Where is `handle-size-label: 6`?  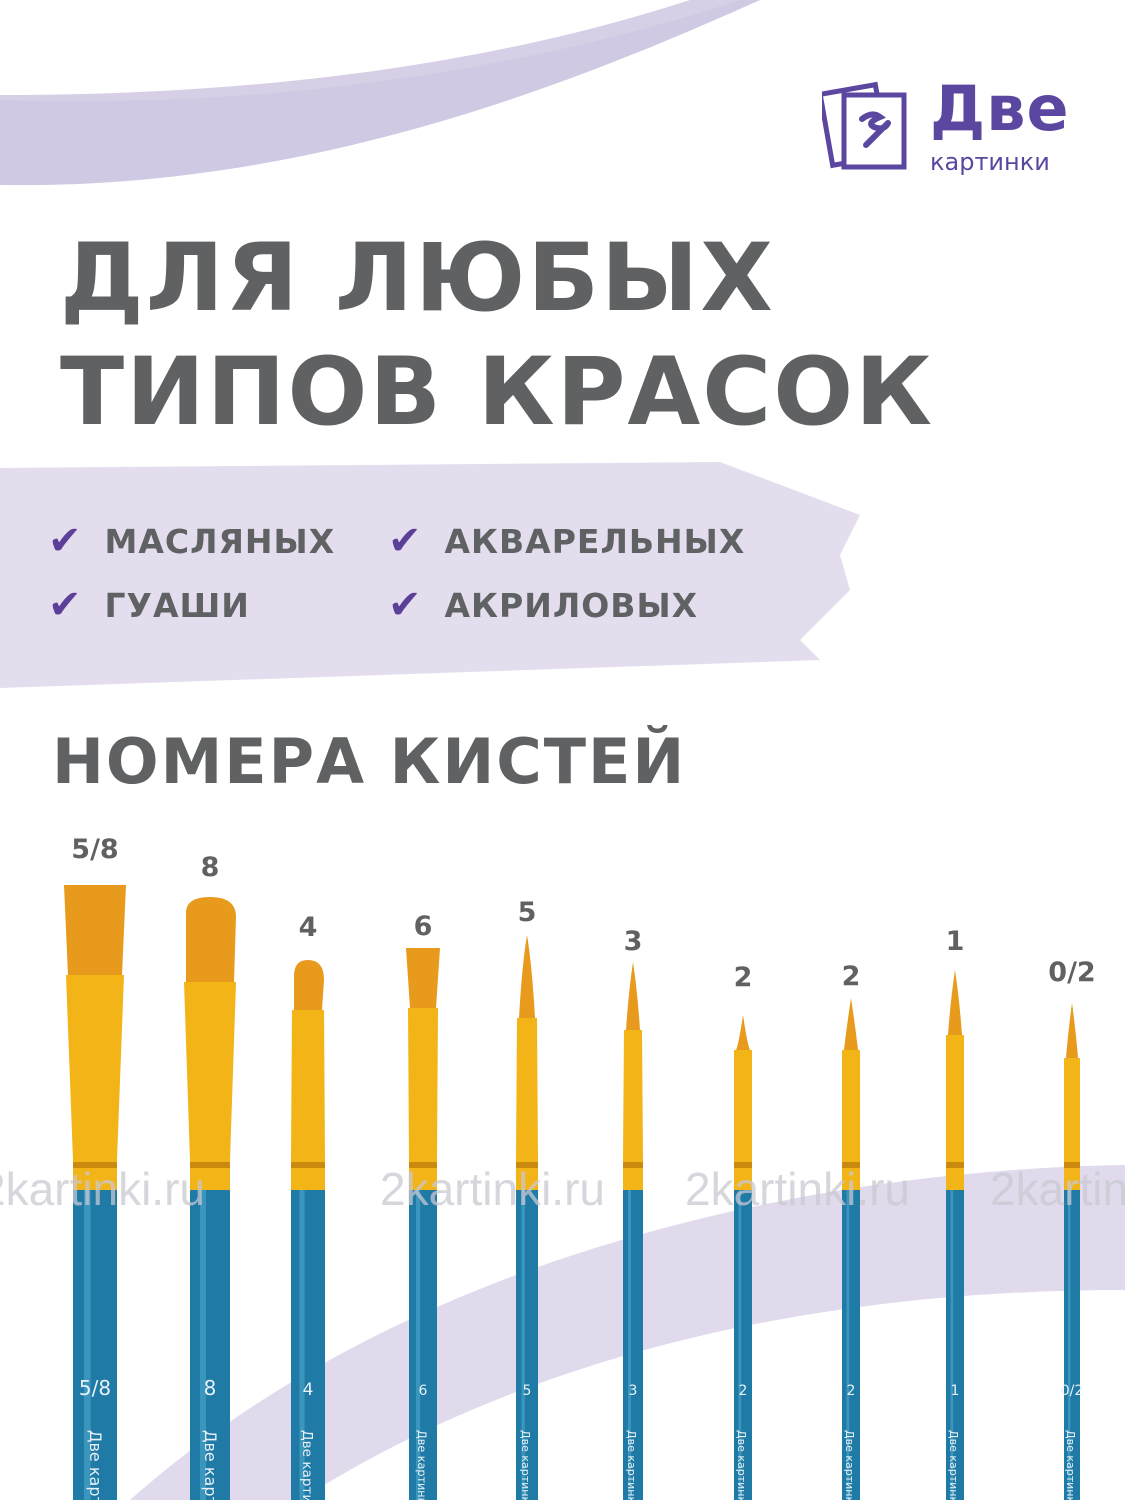
handle-size-label: 6 is located at coordinates (423, 1391).